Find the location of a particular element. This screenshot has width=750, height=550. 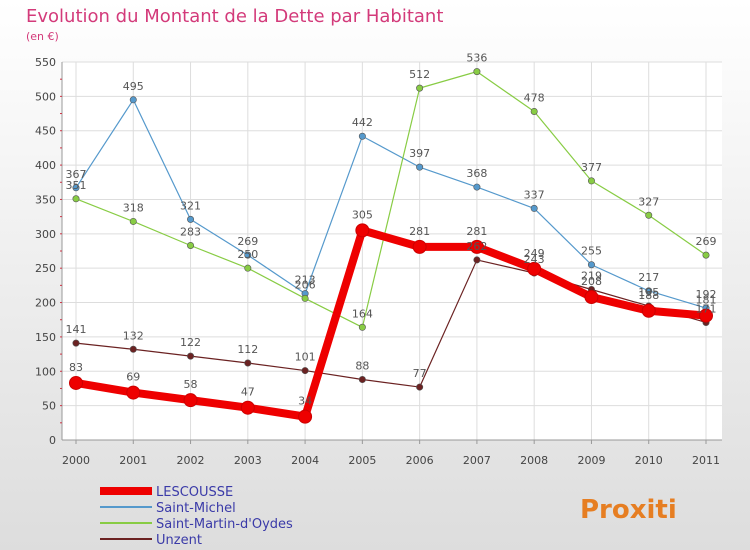

x-tick-label: 2009 is located at coordinates (591, 460).